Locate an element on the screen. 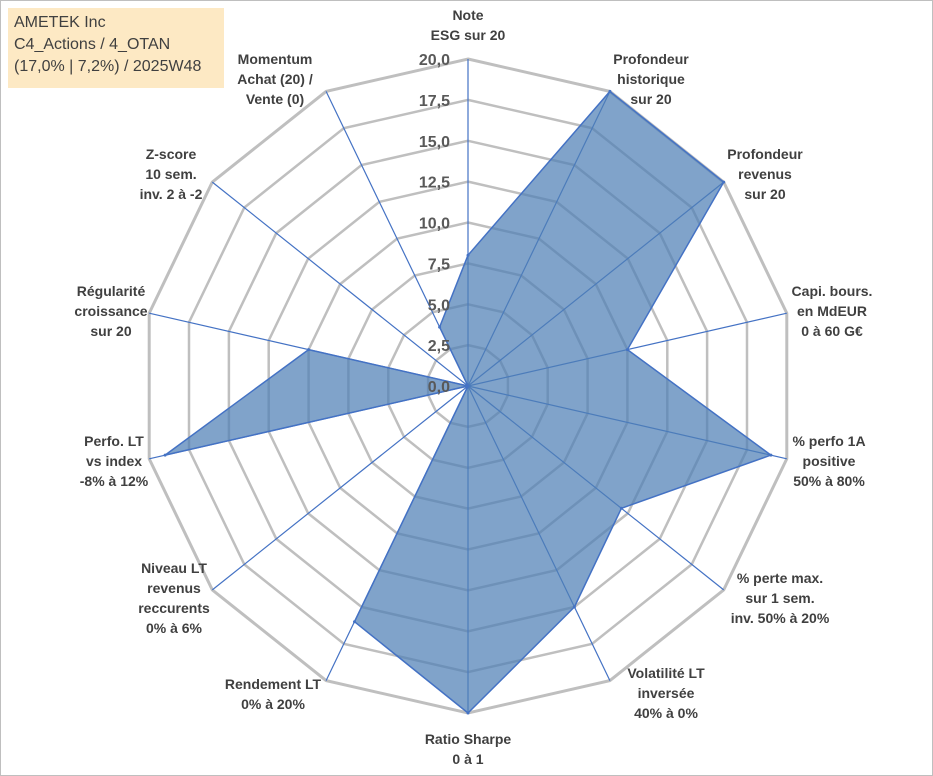 Image resolution: width=933 pixels, height=776 pixels. axis-label: Profondeur historique sur 20 is located at coordinates (651, 79).